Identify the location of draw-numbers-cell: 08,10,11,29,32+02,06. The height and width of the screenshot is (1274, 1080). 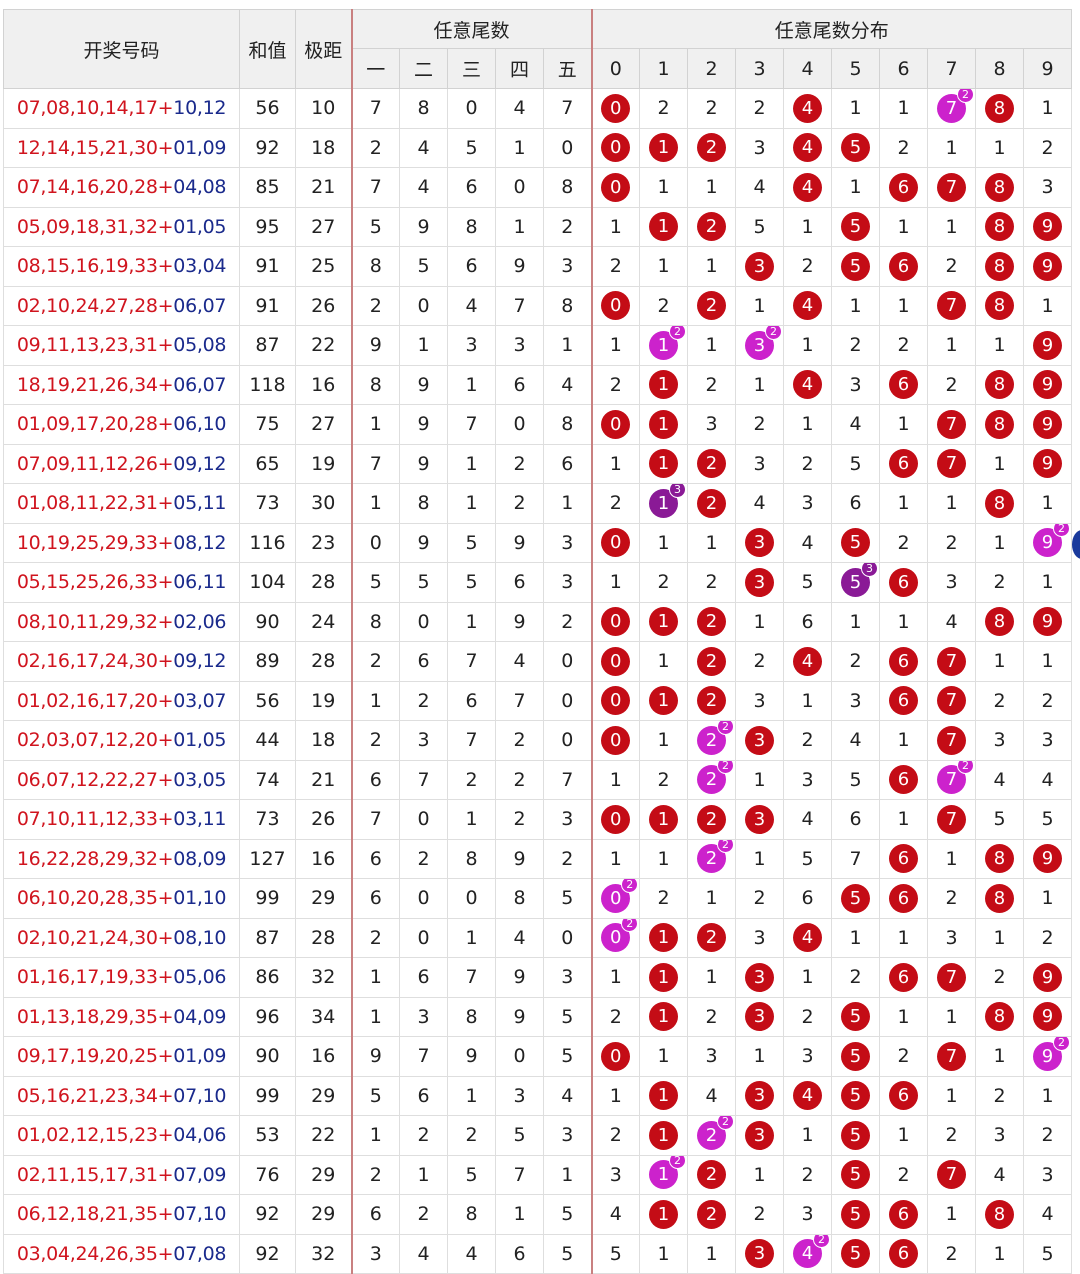
(121, 621).